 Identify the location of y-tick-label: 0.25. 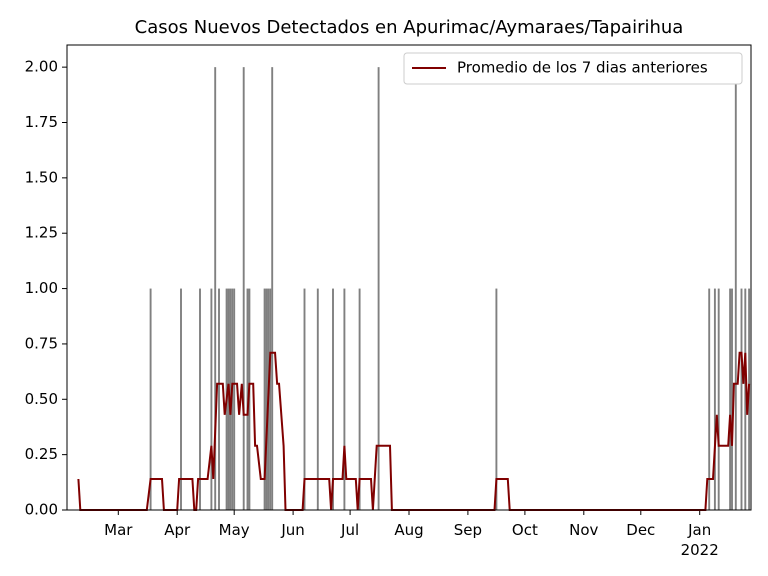
(41, 454).